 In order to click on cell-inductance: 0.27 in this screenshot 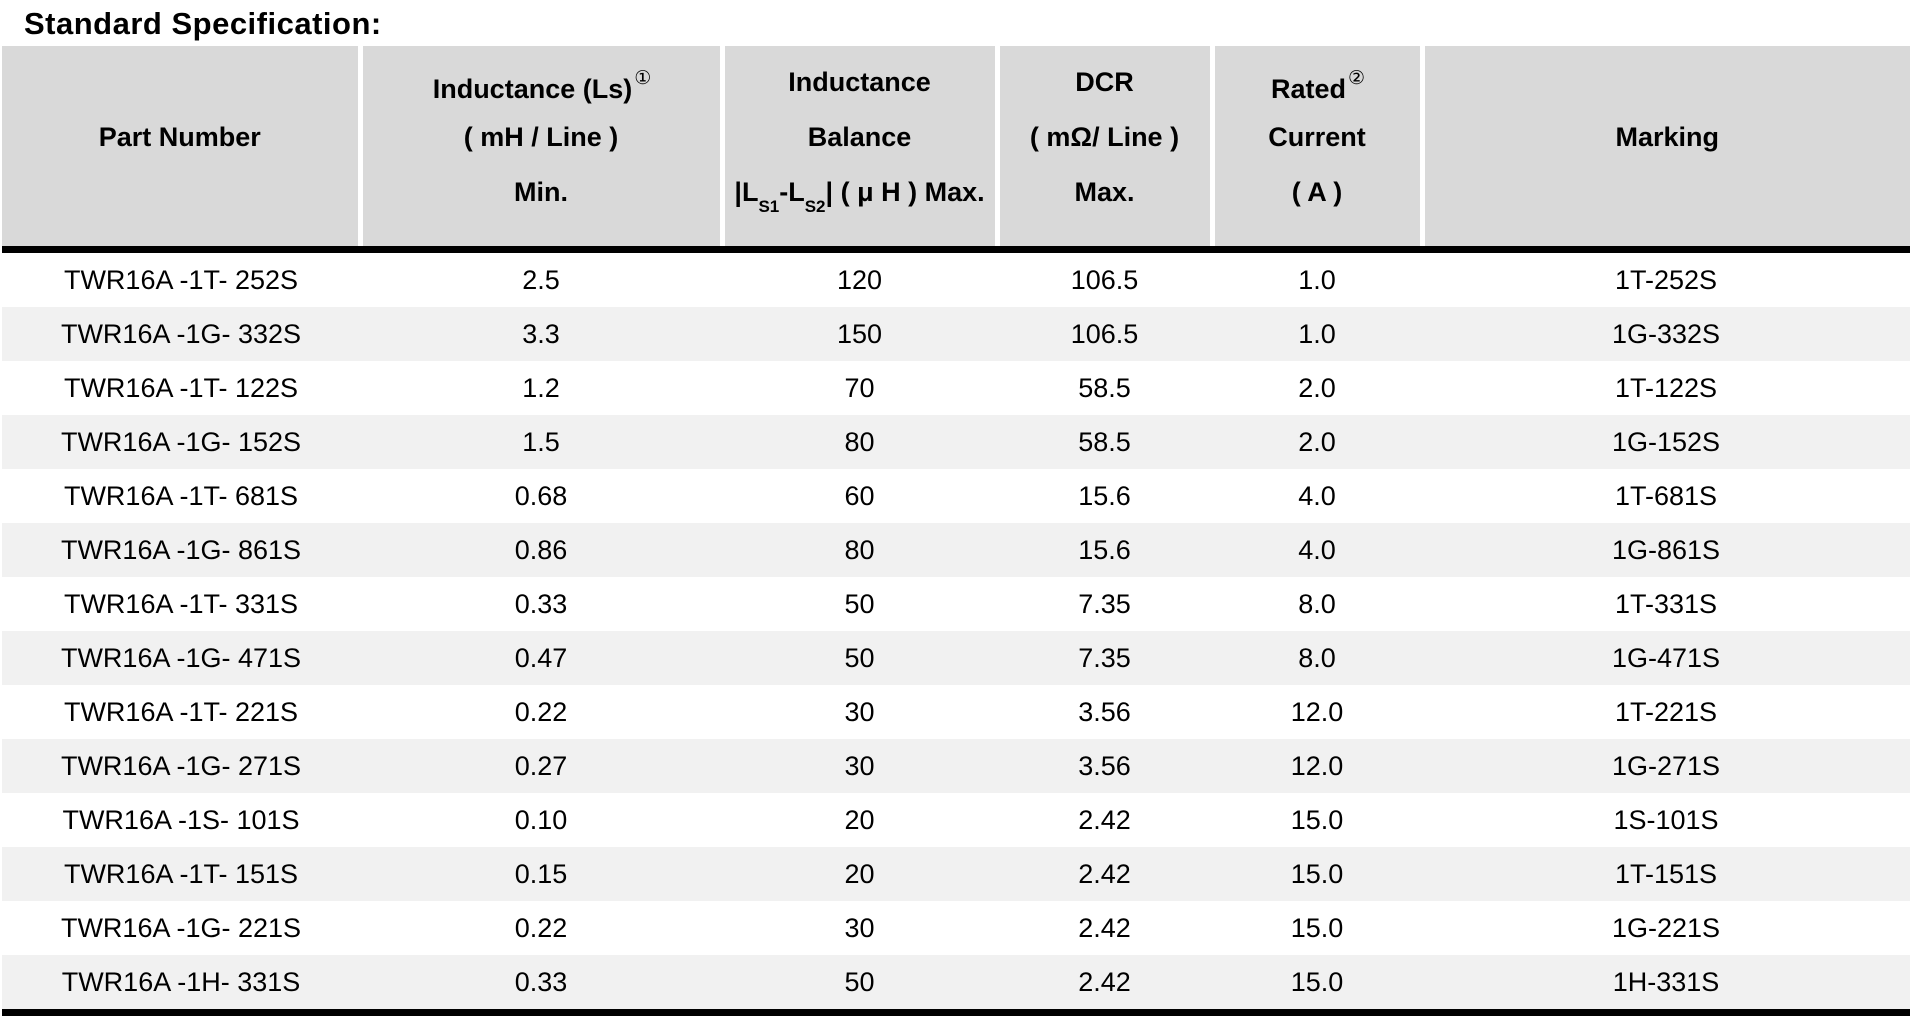, I will do `click(541, 765)`.